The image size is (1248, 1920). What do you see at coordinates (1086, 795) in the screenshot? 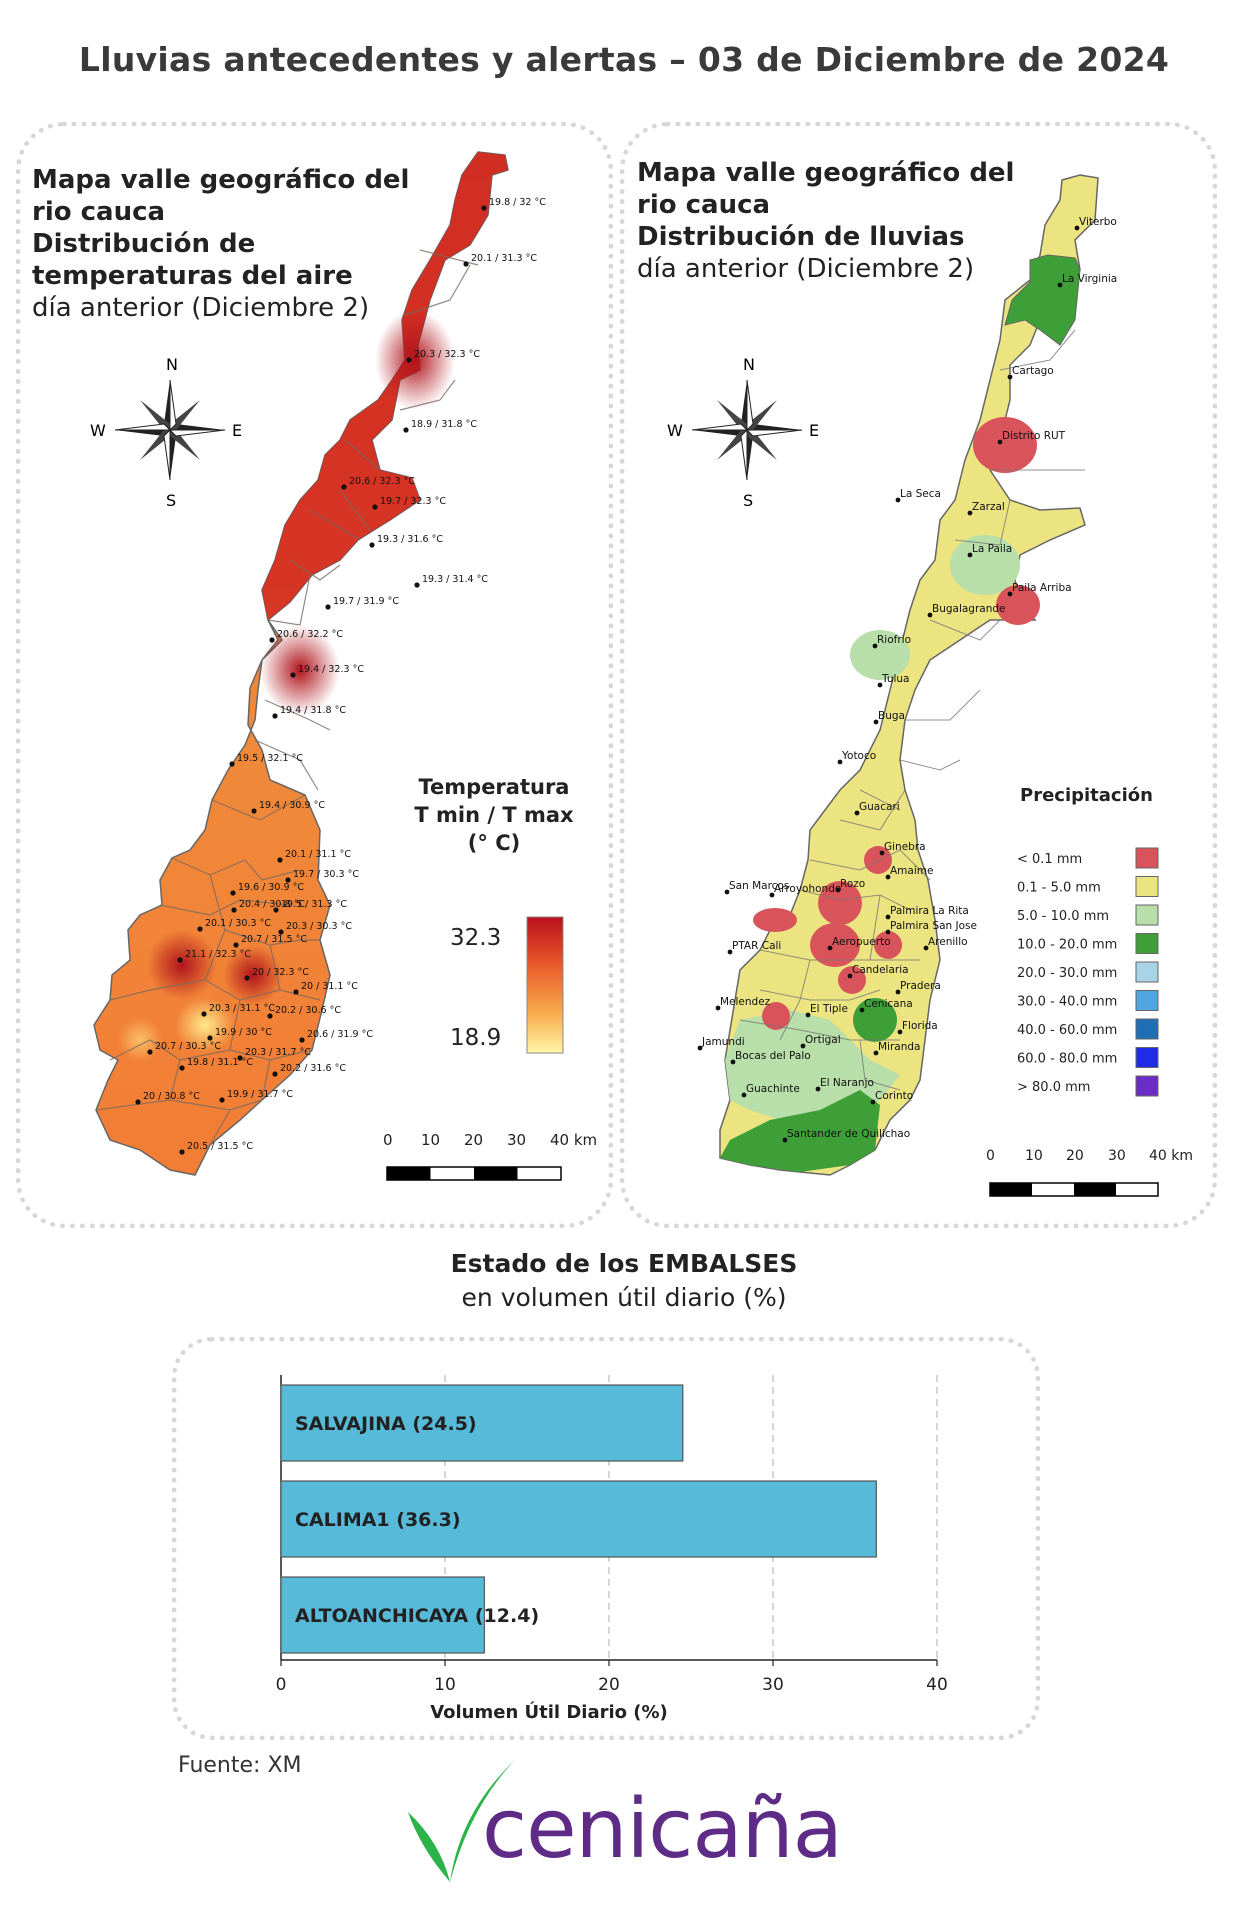
I see `rain-legend-title: Precipitación` at bounding box center [1086, 795].